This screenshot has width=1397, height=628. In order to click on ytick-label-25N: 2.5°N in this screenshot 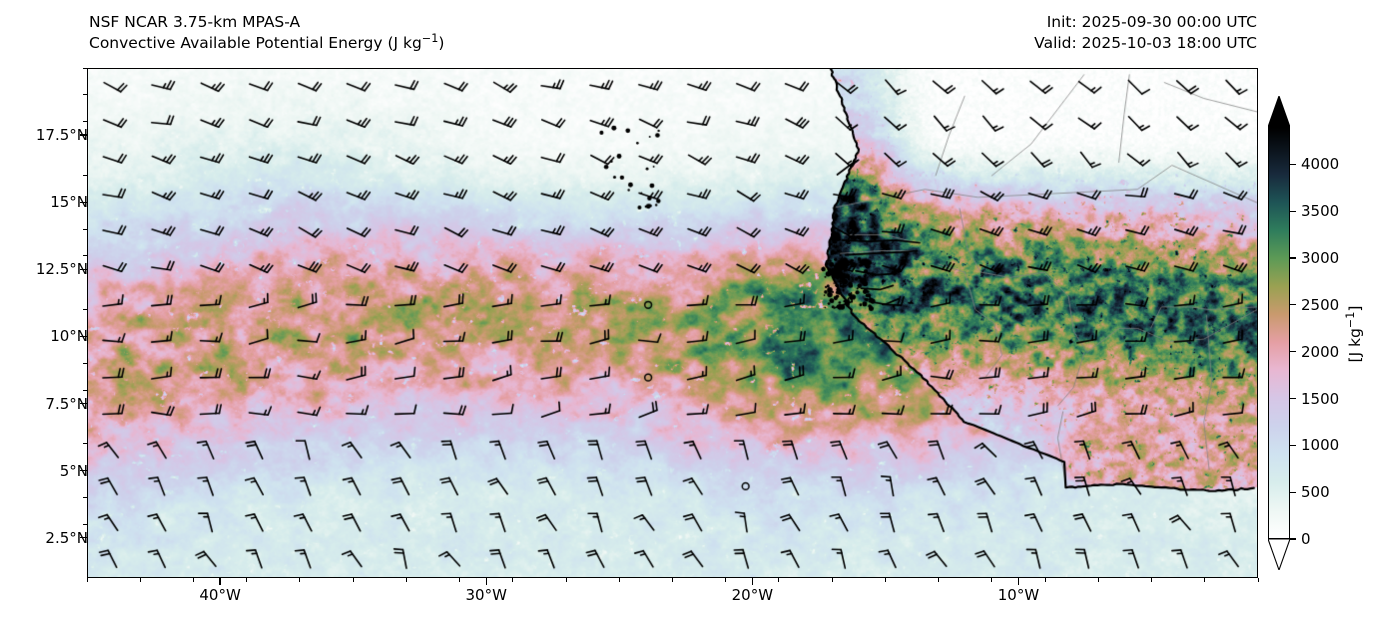, I will do `click(66, 537)`.